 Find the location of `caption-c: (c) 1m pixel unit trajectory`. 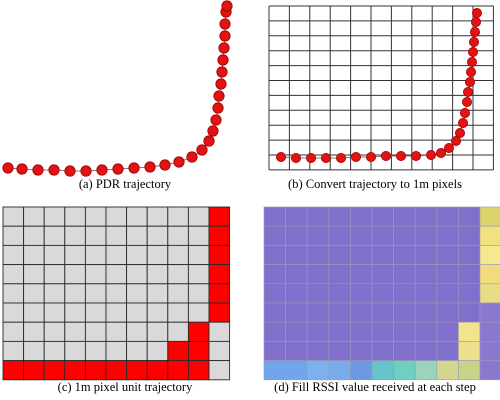

caption-c: (c) 1m pixel unit trajectory is located at coordinates (125, 387).